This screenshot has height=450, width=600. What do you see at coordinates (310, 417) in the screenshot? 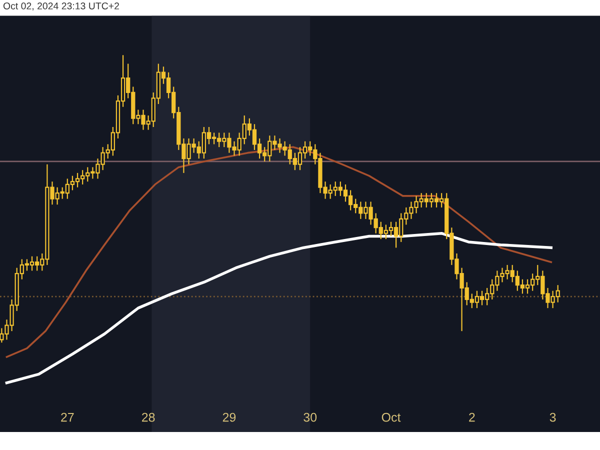
I see `x-tick-label: 30` at bounding box center [310, 417].